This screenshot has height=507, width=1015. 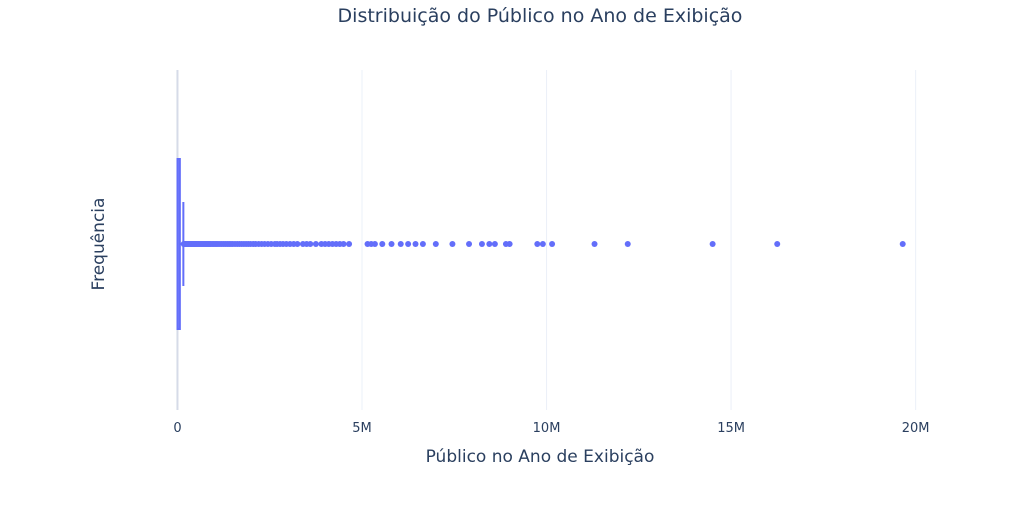 What do you see at coordinates (99, 244) in the screenshot?
I see `y-axis-title: Frequência` at bounding box center [99, 244].